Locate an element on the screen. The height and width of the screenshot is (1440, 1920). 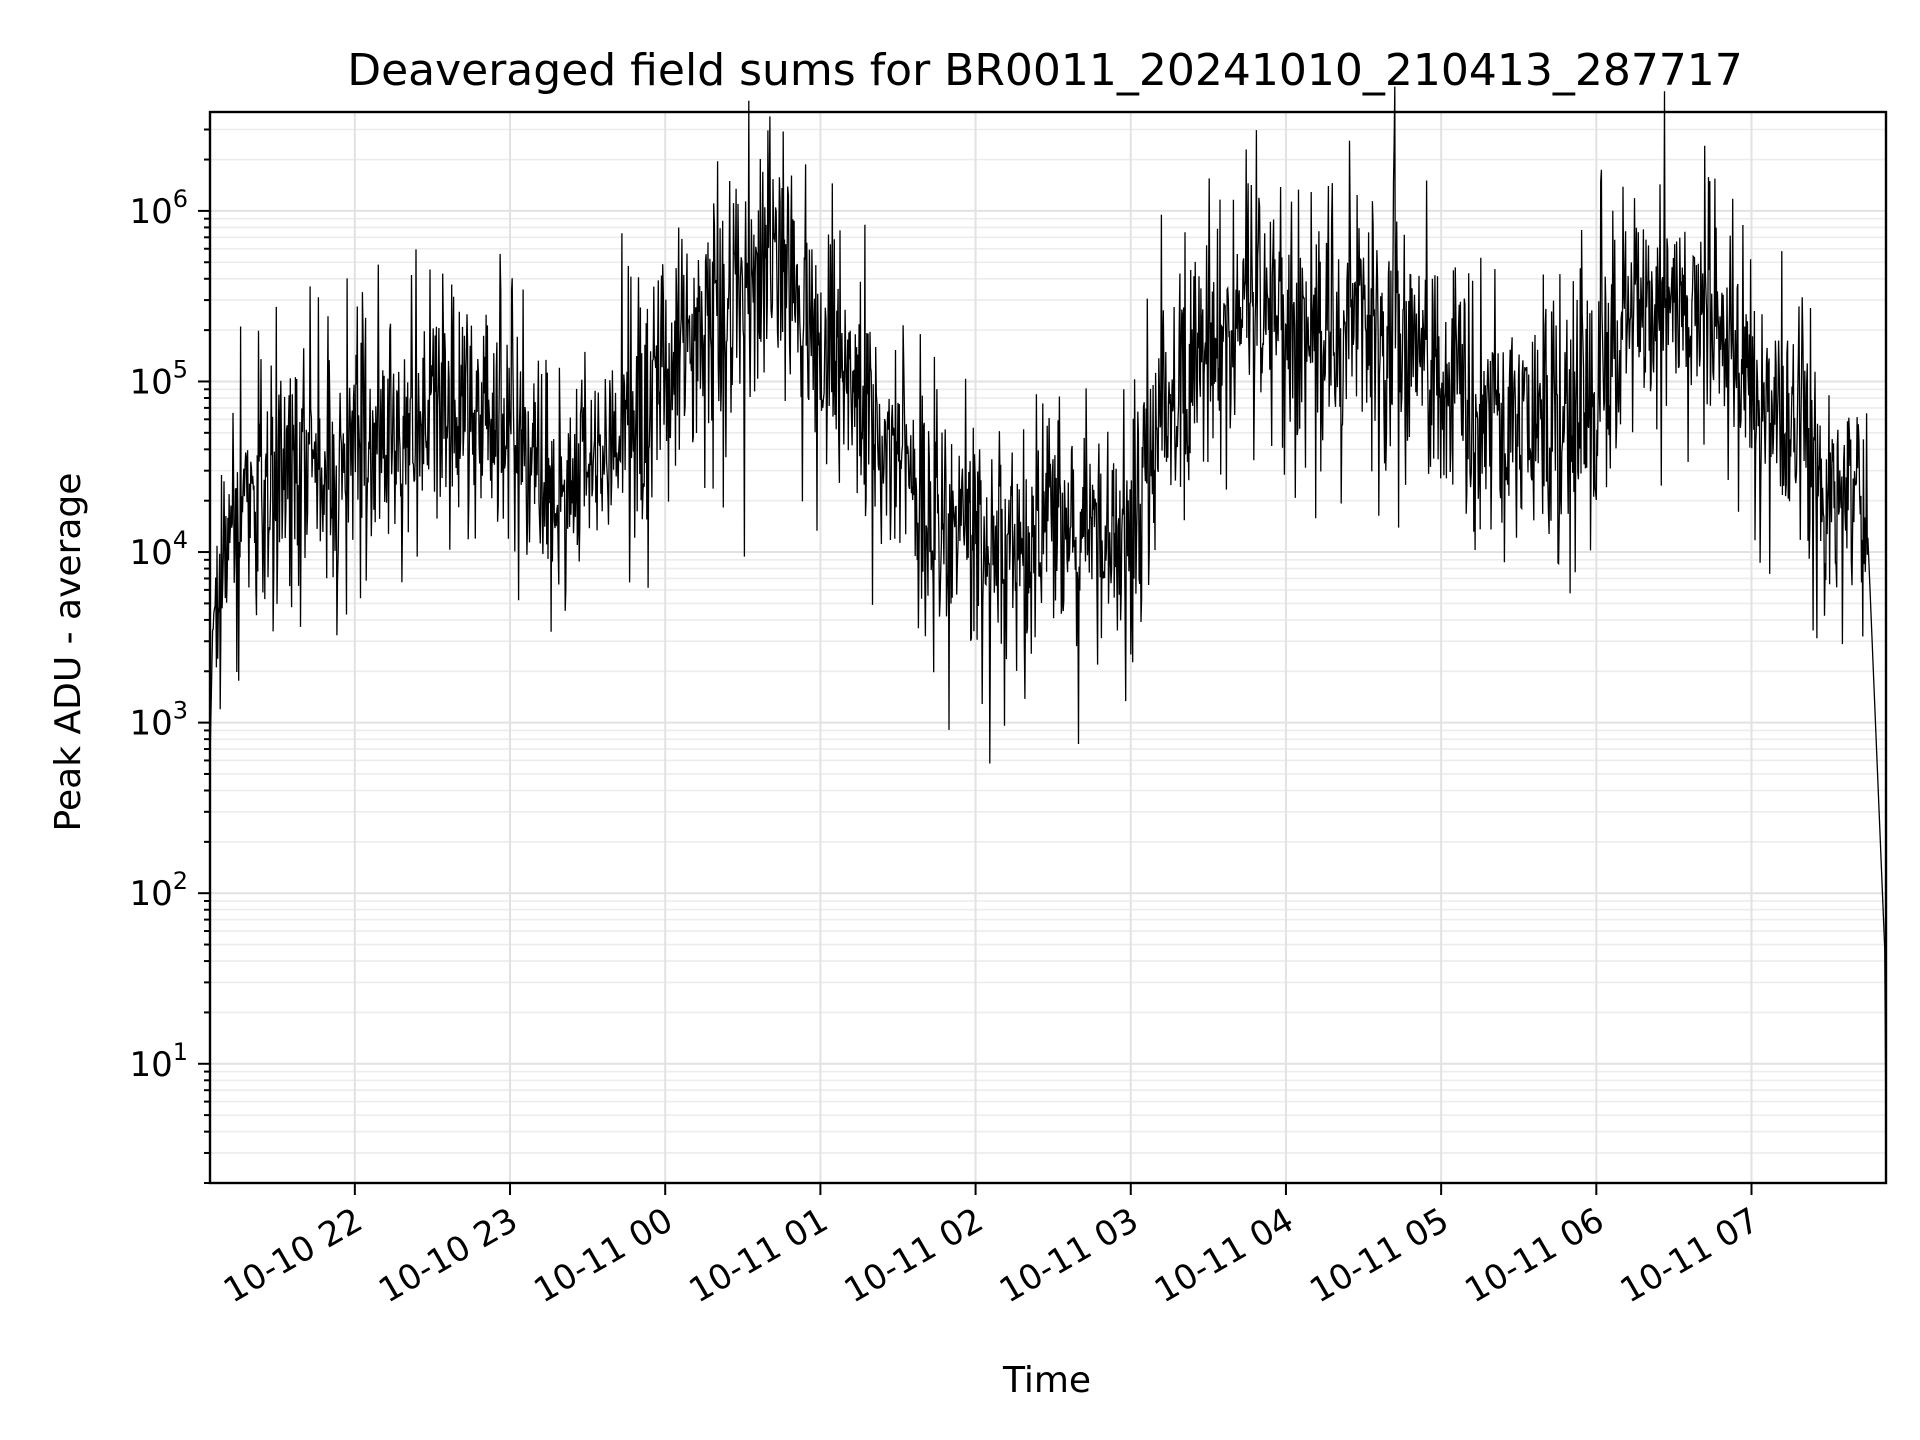
x-axis-label: Time is located at coordinates (1046, 1380).